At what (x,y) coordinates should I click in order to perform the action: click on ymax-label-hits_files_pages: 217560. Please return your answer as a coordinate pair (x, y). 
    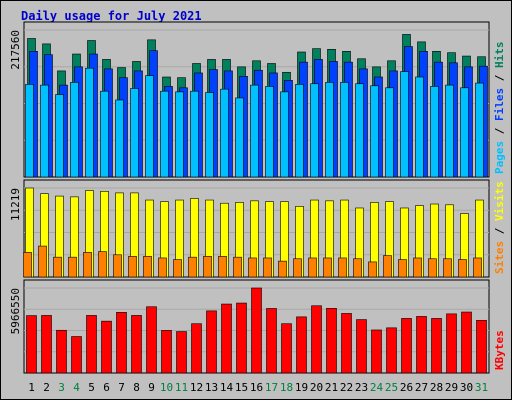
    Looking at the image, I should click on (15, 50).